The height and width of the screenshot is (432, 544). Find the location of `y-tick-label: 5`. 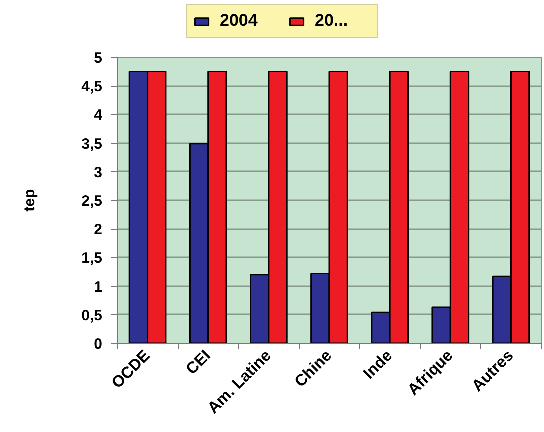

y-tick-label: 5 is located at coordinates (98, 58).